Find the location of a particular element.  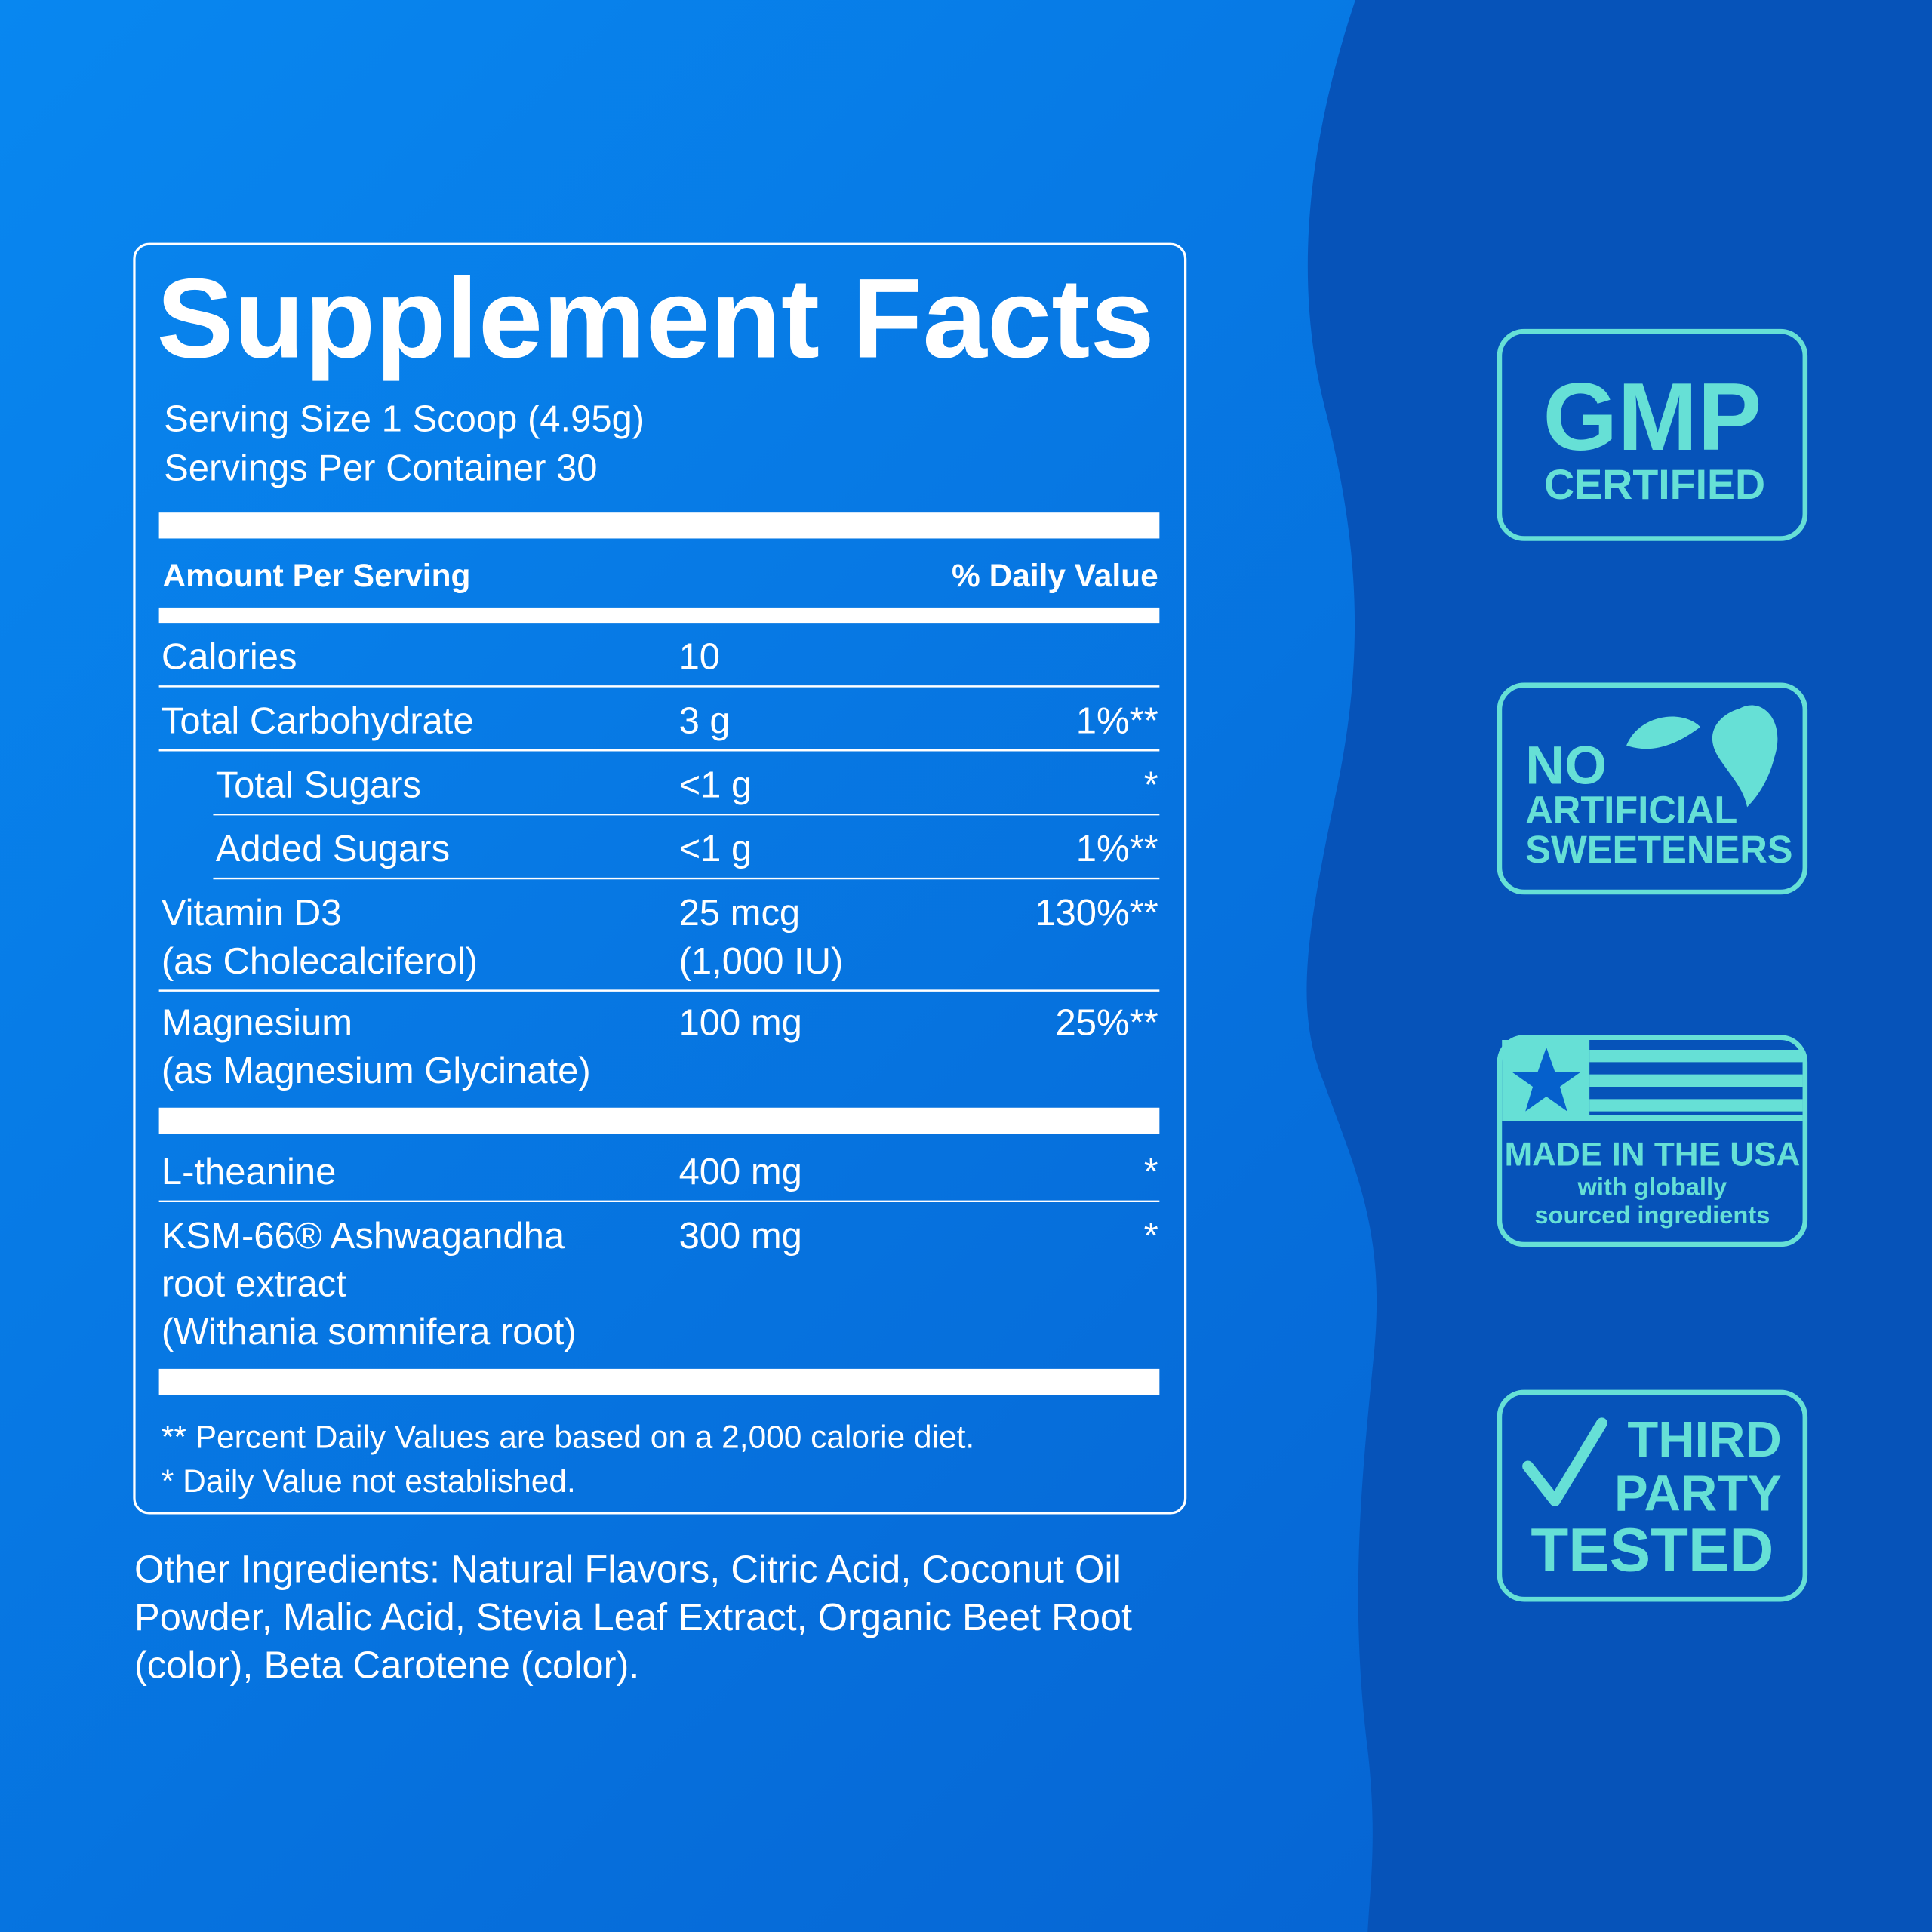

nutrient-amount: 10 is located at coordinates (699, 657).